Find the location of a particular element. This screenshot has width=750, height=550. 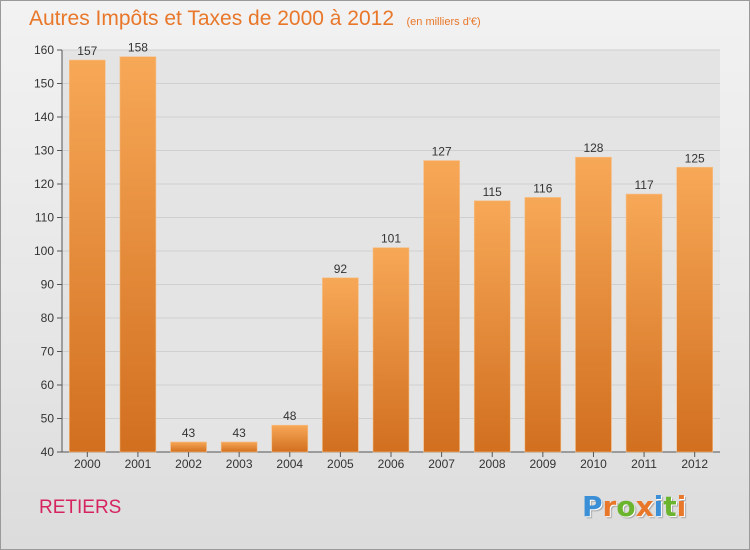

y-tick-label: 50 is located at coordinates (48, 419).